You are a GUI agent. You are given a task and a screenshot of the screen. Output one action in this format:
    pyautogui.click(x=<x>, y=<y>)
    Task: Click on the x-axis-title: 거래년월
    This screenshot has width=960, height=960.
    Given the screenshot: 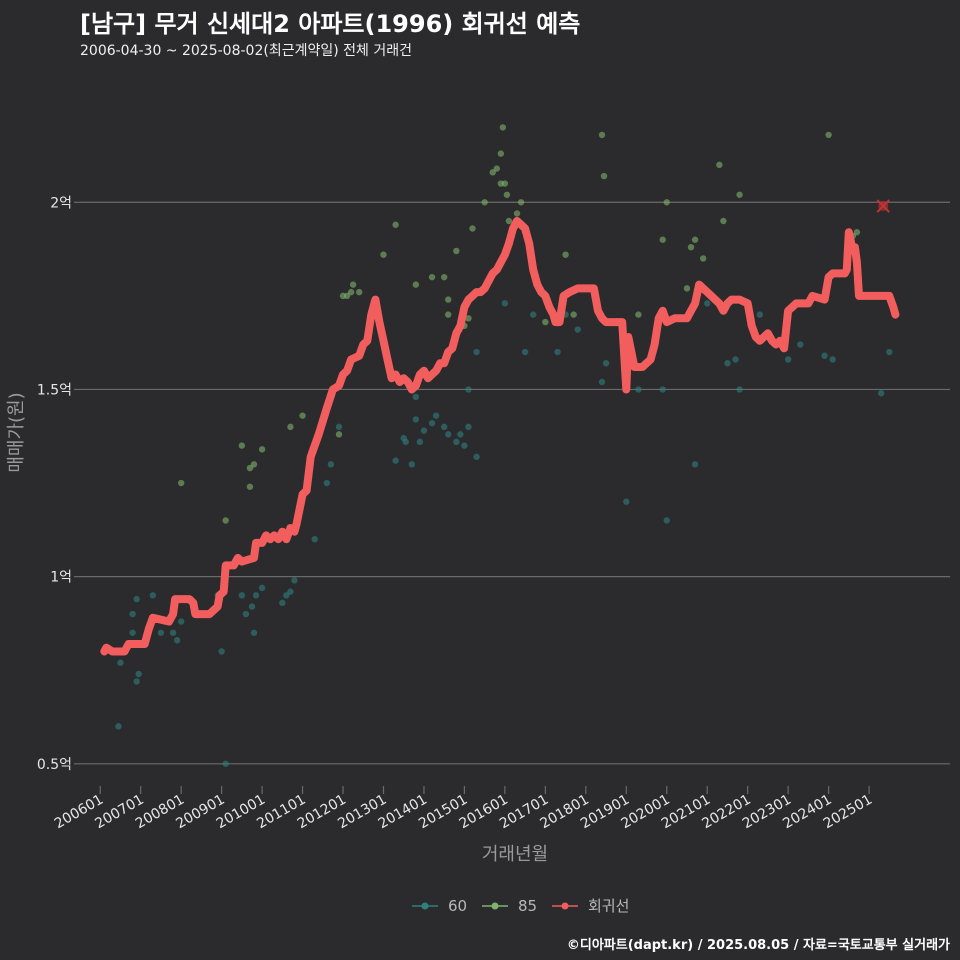 What is the action you would take?
    pyautogui.click(x=515, y=854)
    